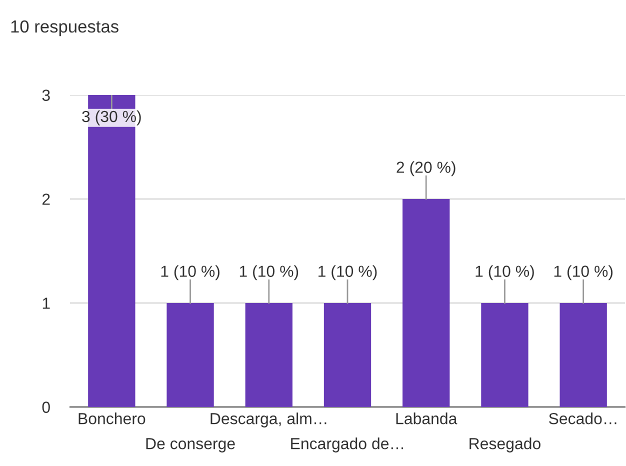  What do you see at coordinates (46, 303) in the screenshot?
I see `y-tick-label: 1` at bounding box center [46, 303].